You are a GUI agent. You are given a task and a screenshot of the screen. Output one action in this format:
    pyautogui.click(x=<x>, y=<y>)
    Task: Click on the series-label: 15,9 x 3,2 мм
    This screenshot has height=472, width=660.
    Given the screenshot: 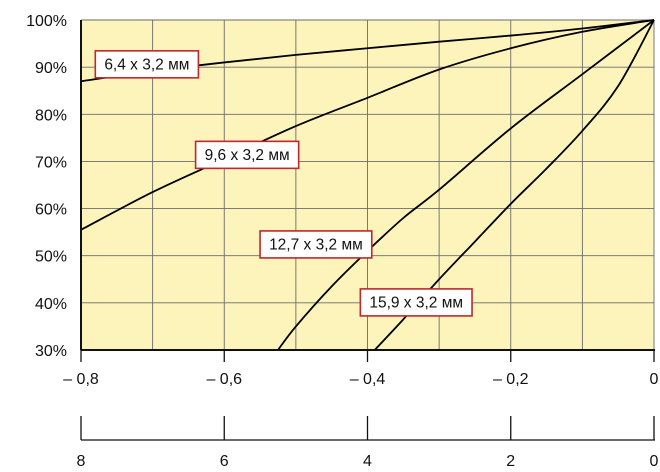 What is the action you would take?
    pyautogui.click(x=416, y=302)
    